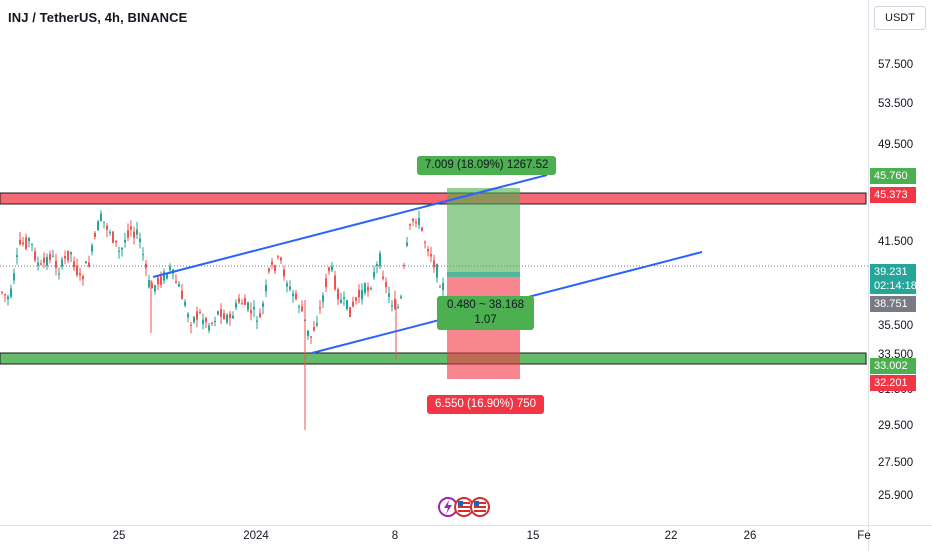  What do you see at coordinates (900, 262) in the screenshot?
I see `price-axis` at bounding box center [900, 262].